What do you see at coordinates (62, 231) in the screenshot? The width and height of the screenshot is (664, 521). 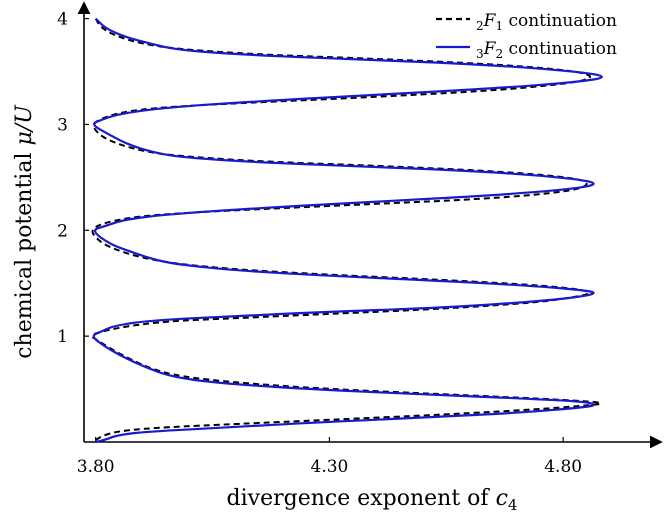 I see `y-tick-label: 2` at bounding box center [62, 231].